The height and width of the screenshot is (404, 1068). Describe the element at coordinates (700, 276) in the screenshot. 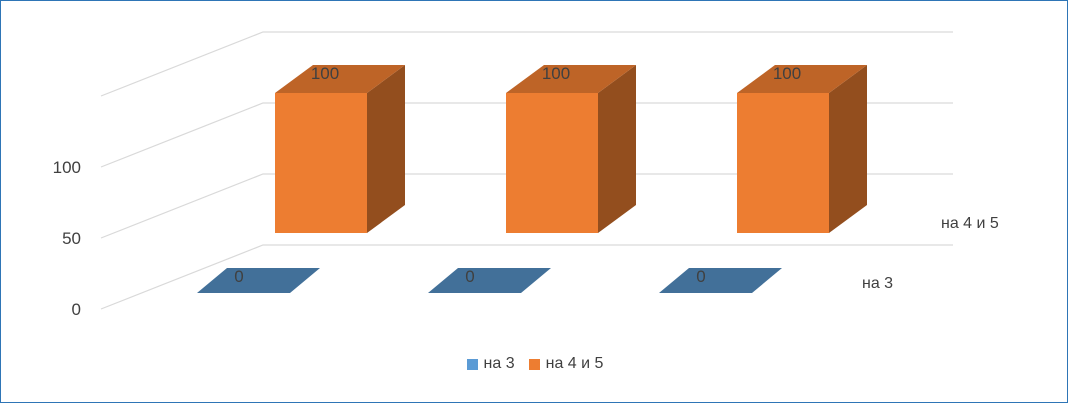

I see `data-label-s1-c3: 0` at that location.